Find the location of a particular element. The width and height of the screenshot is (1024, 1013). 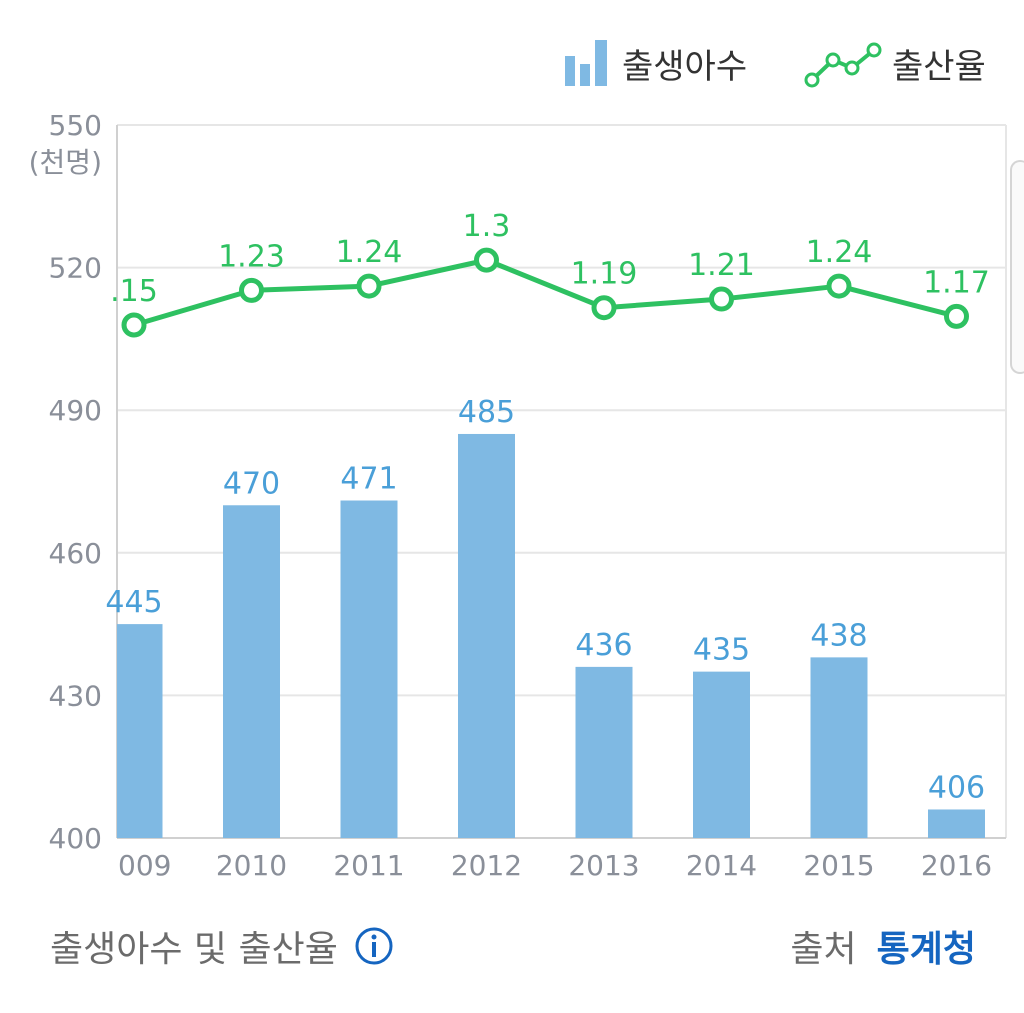

bar-value-label: 435 is located at coordinates (721, 650).